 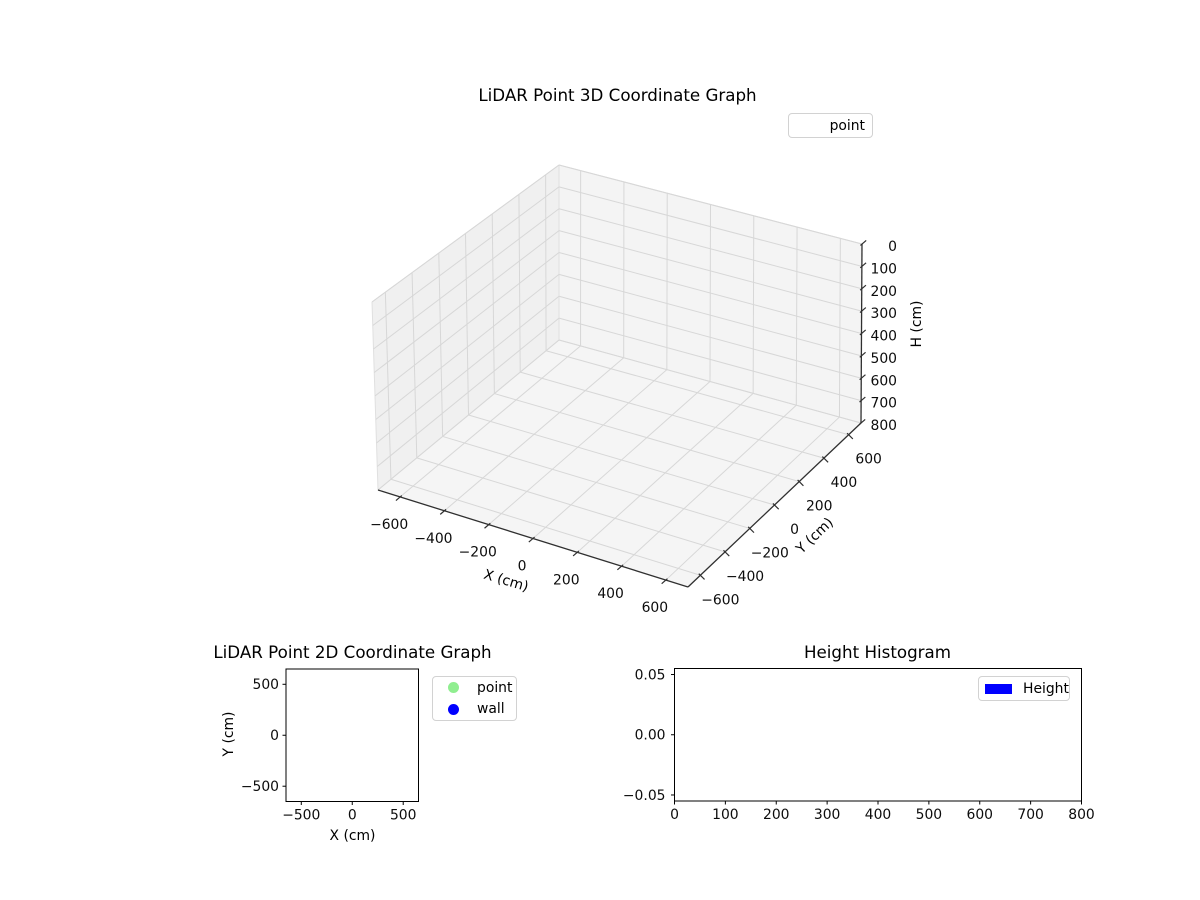 I want to click on y-tick-label-3d: 600, so click(x=868, y=460).